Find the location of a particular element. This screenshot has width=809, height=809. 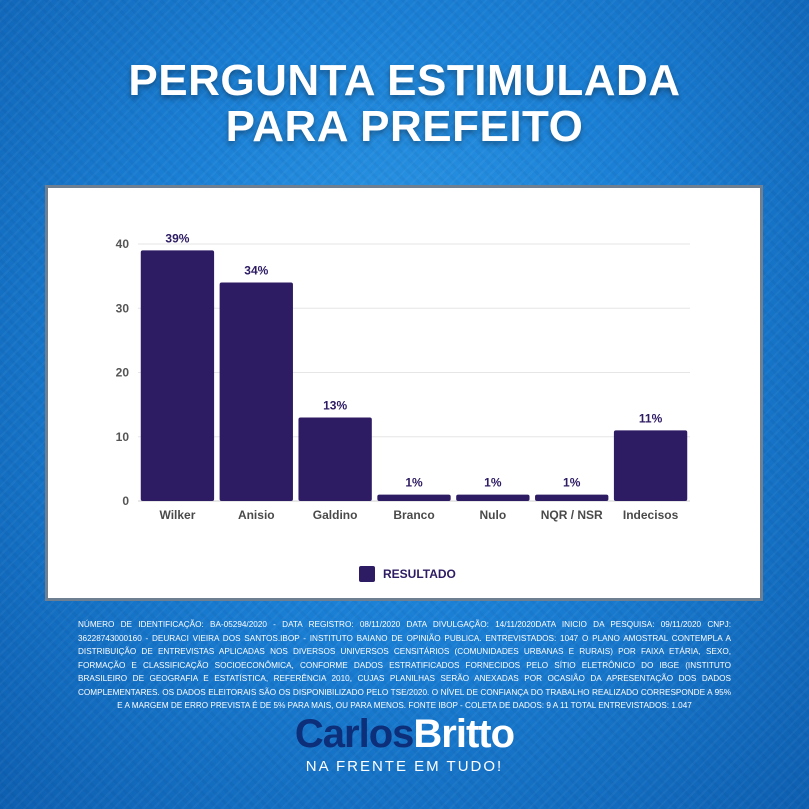

chart-legend: RESULTADO is located at coordinates (407, 574).